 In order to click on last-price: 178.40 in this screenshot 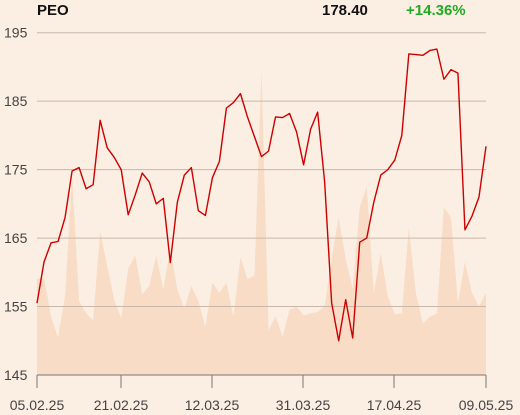, I will do `click(345, 10)`.